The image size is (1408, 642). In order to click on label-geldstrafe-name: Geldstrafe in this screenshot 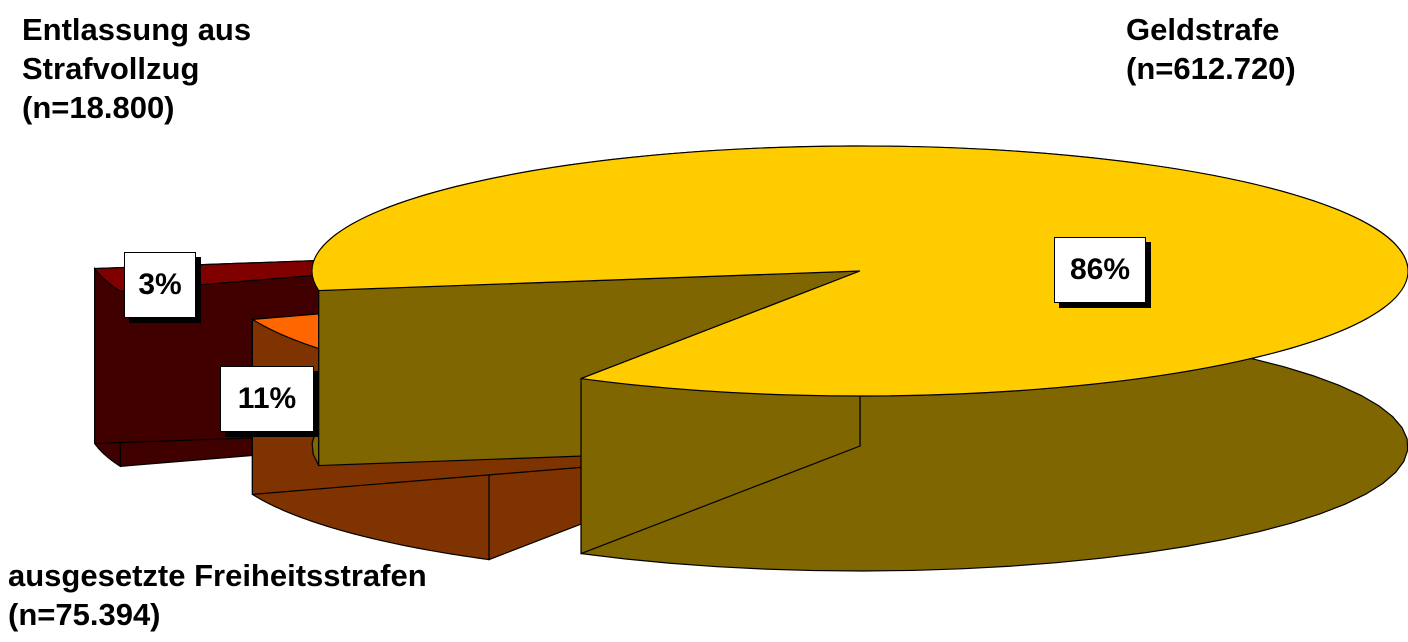, I will do `click(1256, 29)`.